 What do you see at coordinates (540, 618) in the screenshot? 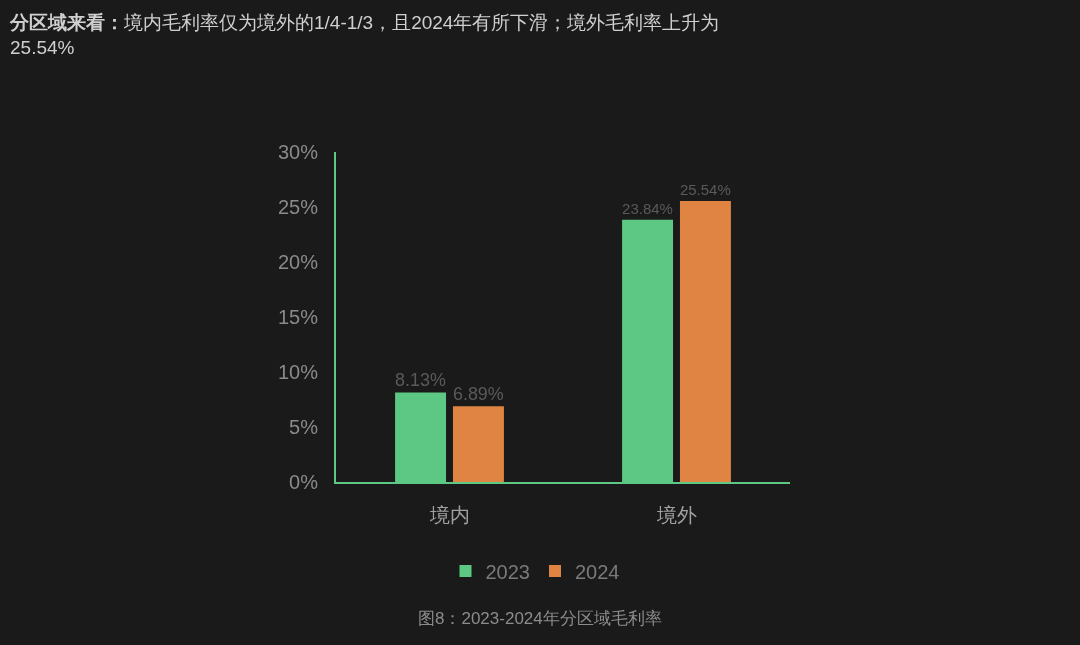
I see `caption: 图8：2023-2024年分区域毛利率` at bounding box center [540, 618].